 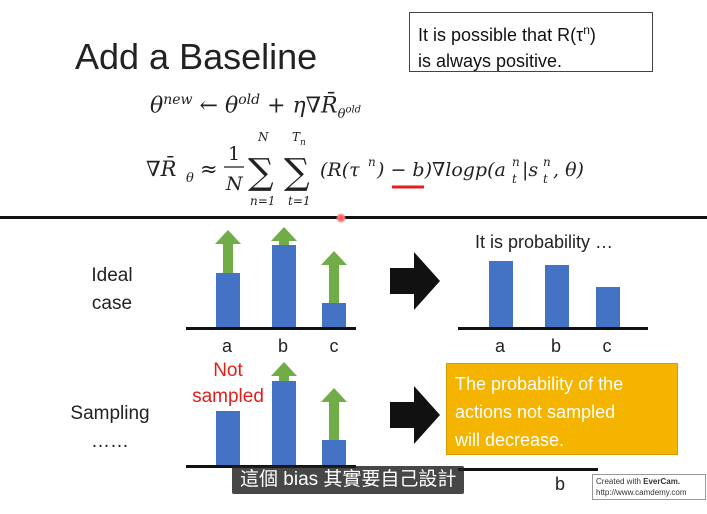 I want to click on ideal-label-line1: Ideal, so click(x=112, y=275).